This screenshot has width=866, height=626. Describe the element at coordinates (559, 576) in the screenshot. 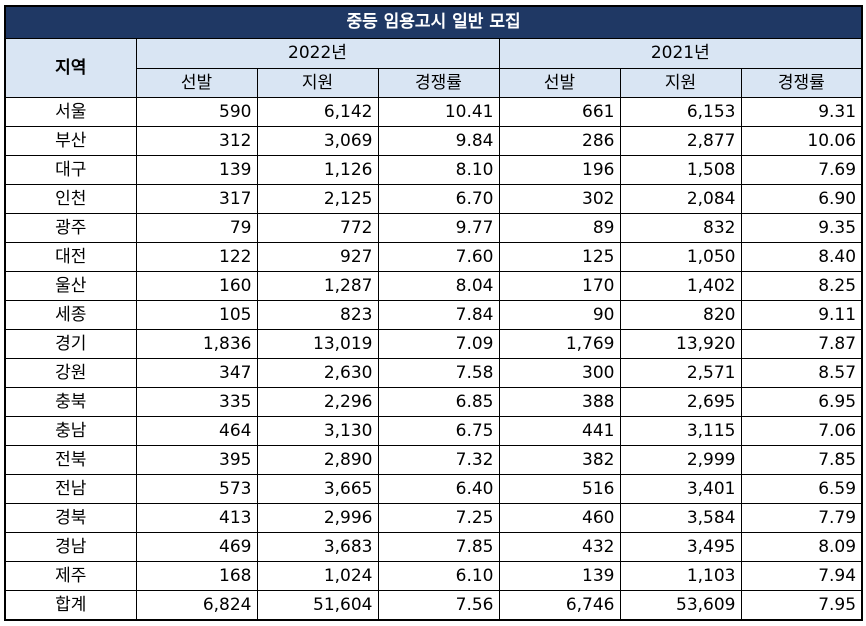

I see `selected-2021-cell: 139` at that location.